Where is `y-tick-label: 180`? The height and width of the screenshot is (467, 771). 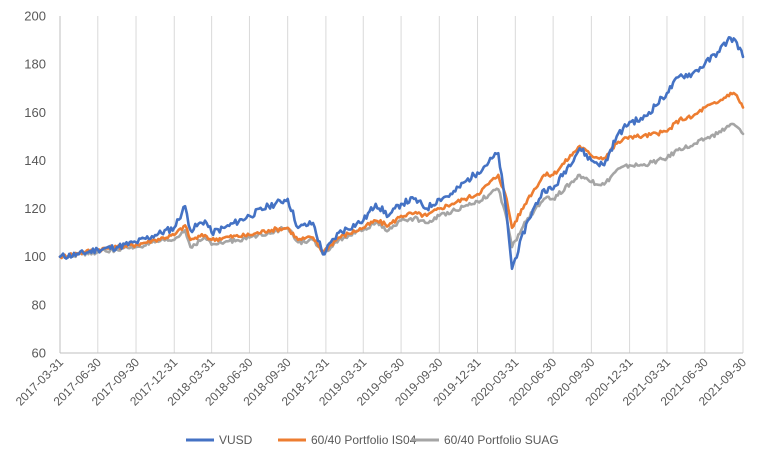
y-tick-label: 180 is located at coordinates (35, 64).